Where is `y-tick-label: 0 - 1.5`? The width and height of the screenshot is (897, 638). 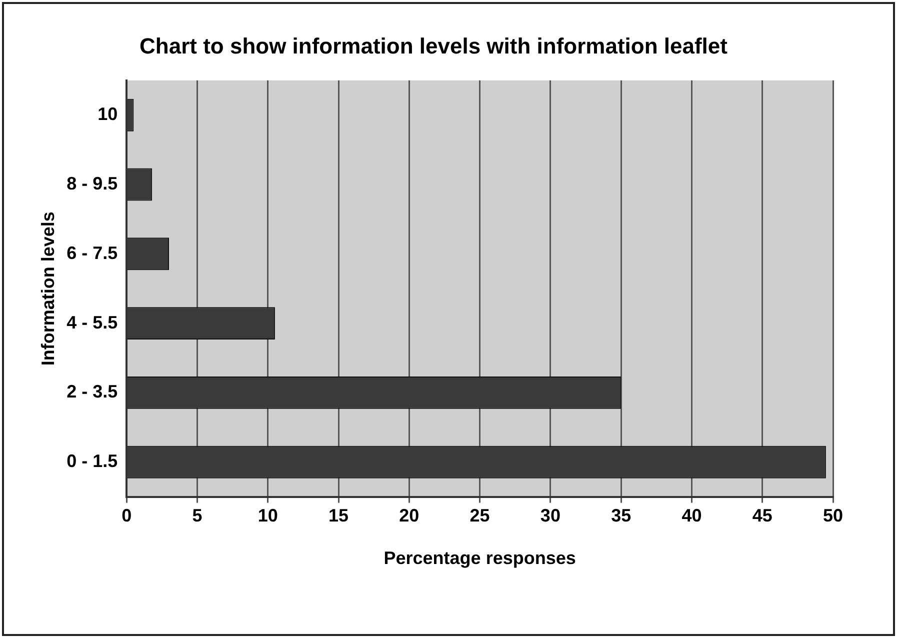 y-tick-label: 0 - 1.5 is located at coordinates (92, 461).